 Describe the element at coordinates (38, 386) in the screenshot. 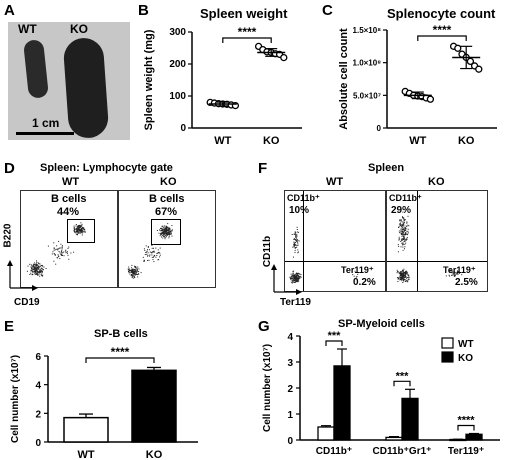

I see `y-tick-label: 4` at that location.